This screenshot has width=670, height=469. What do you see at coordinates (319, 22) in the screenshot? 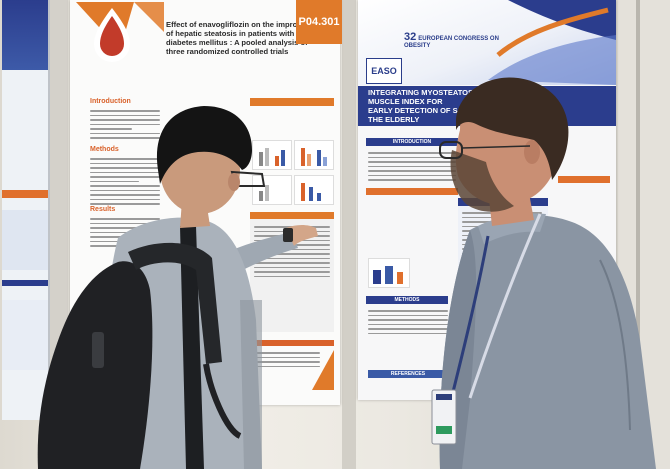
I see `poster-number-badge: P04.301` at bounding box center [319, 22].